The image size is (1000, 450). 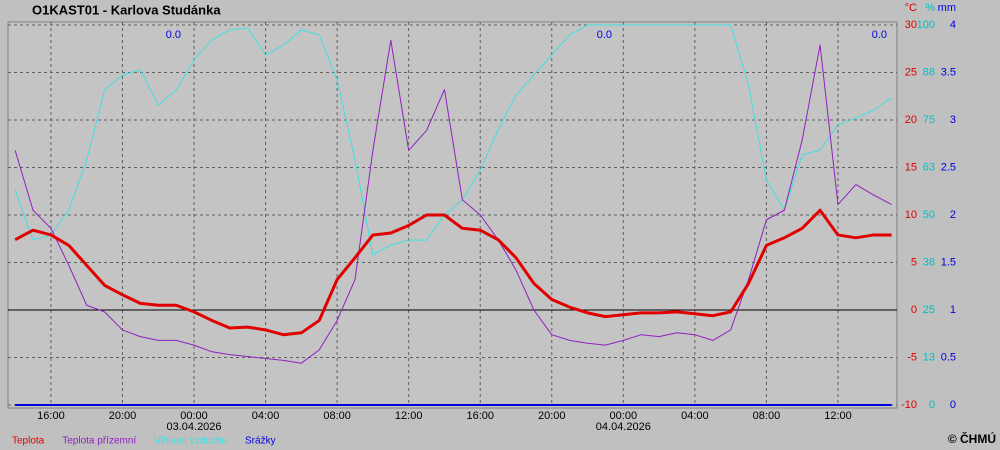 What do you see at coordinates (929, 167) in the screenshot?
I see `y-tick-label: 63` at bounding box center [929, 167].